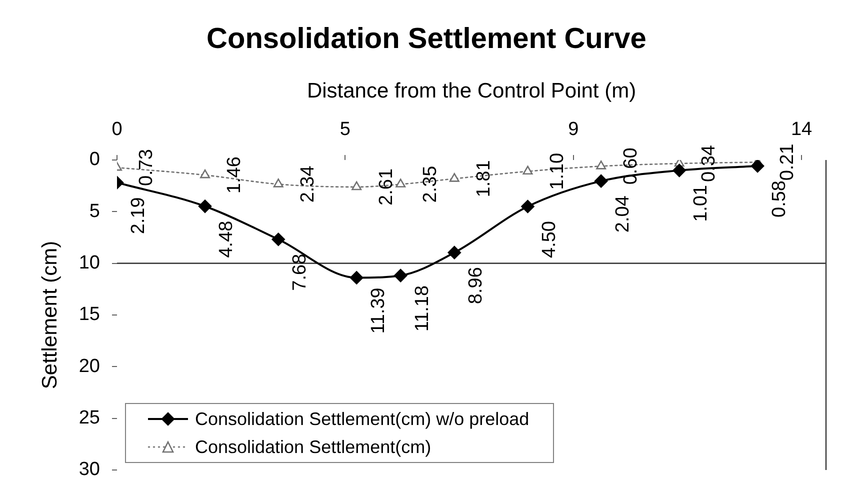  Describe the element at coordinates (94, 211) in the screenshot. I see `y-tick-label: 5` at that location.